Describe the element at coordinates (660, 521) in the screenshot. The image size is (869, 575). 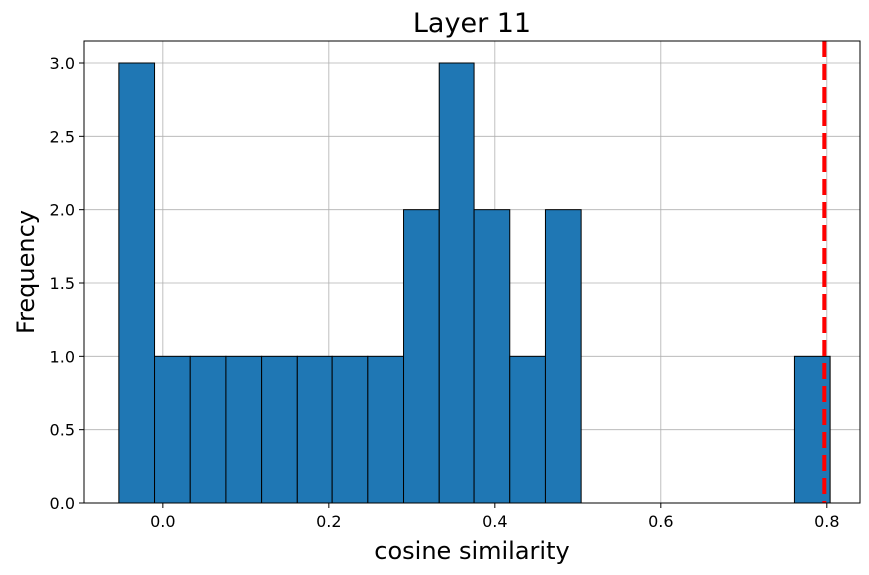
I see `x-tick-label: 0.6` at that location.